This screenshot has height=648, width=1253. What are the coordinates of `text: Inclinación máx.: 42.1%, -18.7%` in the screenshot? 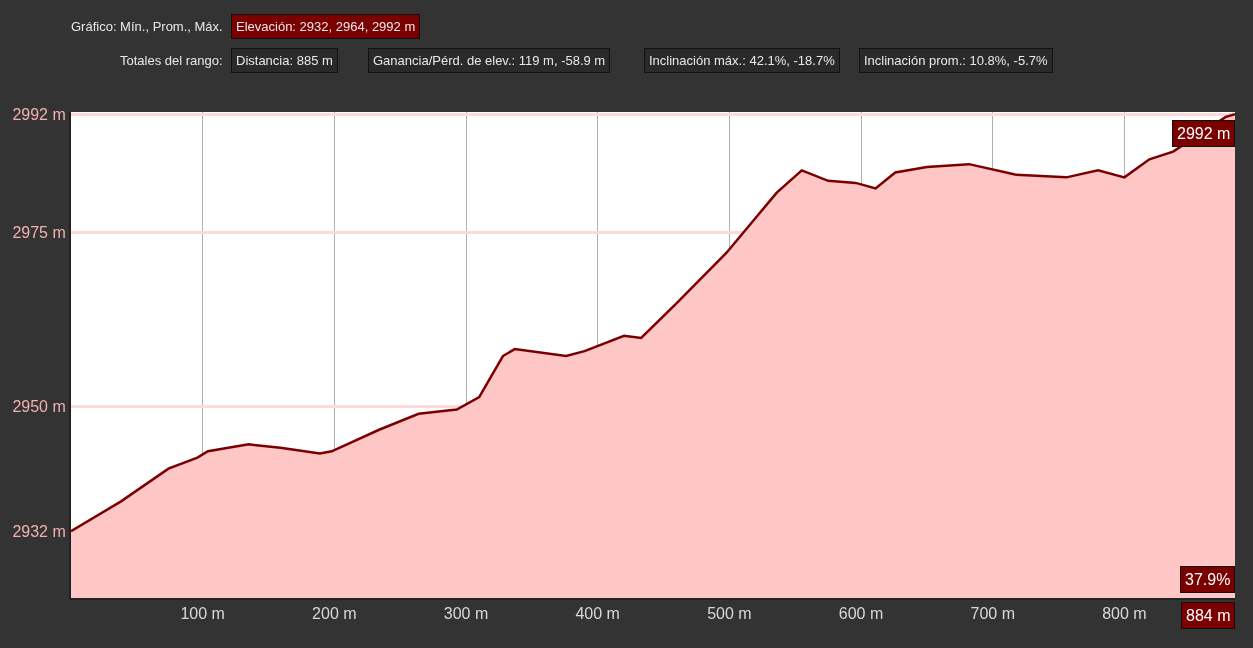 It's located at (742, 60).